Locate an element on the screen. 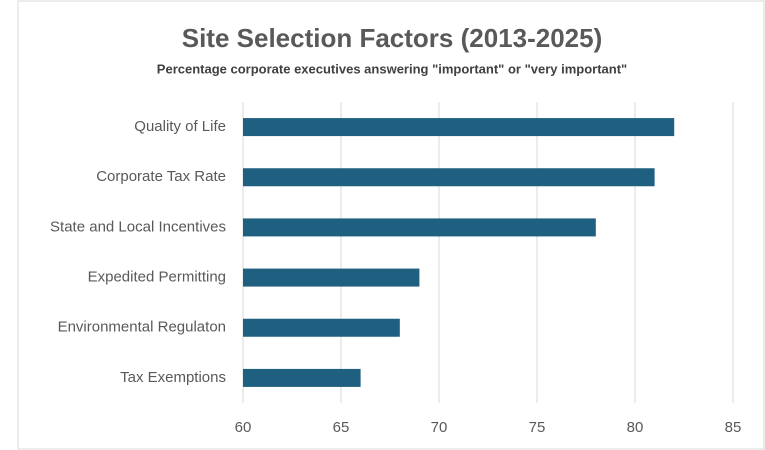 Image resolution: width=765 pixels, height=450 pixels. y-tick-label: Environmental Regulaton is located at coordinates (142, 327).